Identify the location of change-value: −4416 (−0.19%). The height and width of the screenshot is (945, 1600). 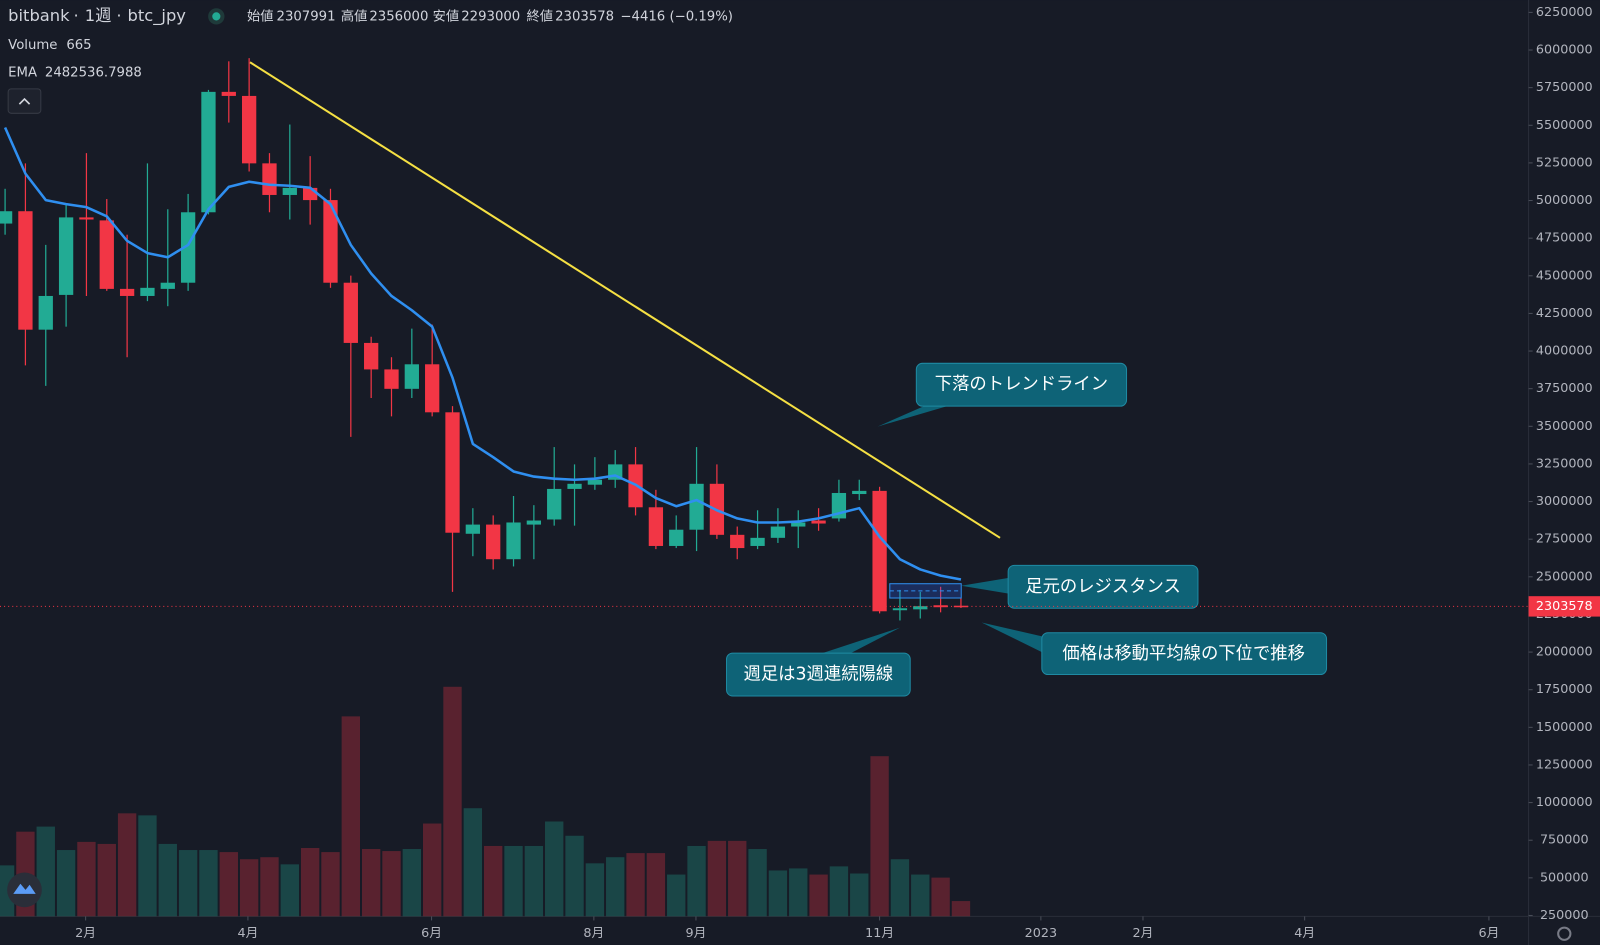
(676, 16).